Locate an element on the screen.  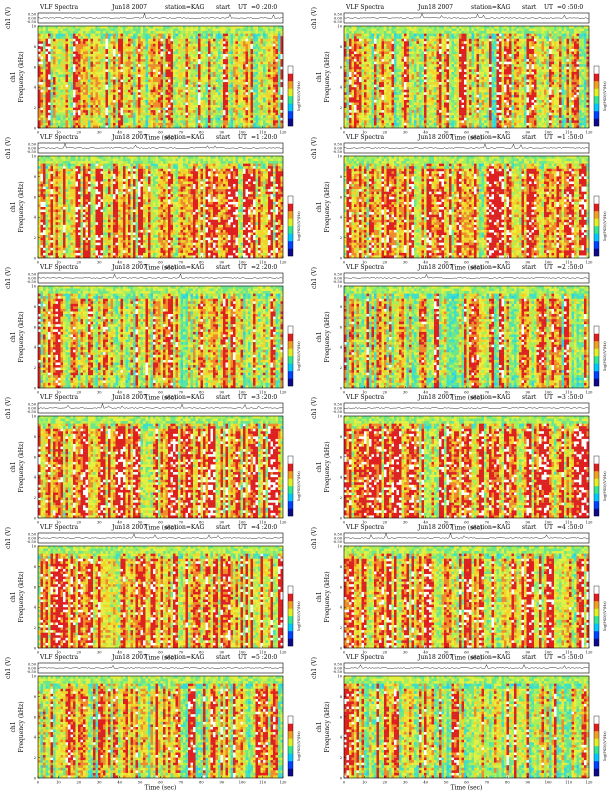
panel-start-time: =0 :20:0 is located at coordinates (264, 7).